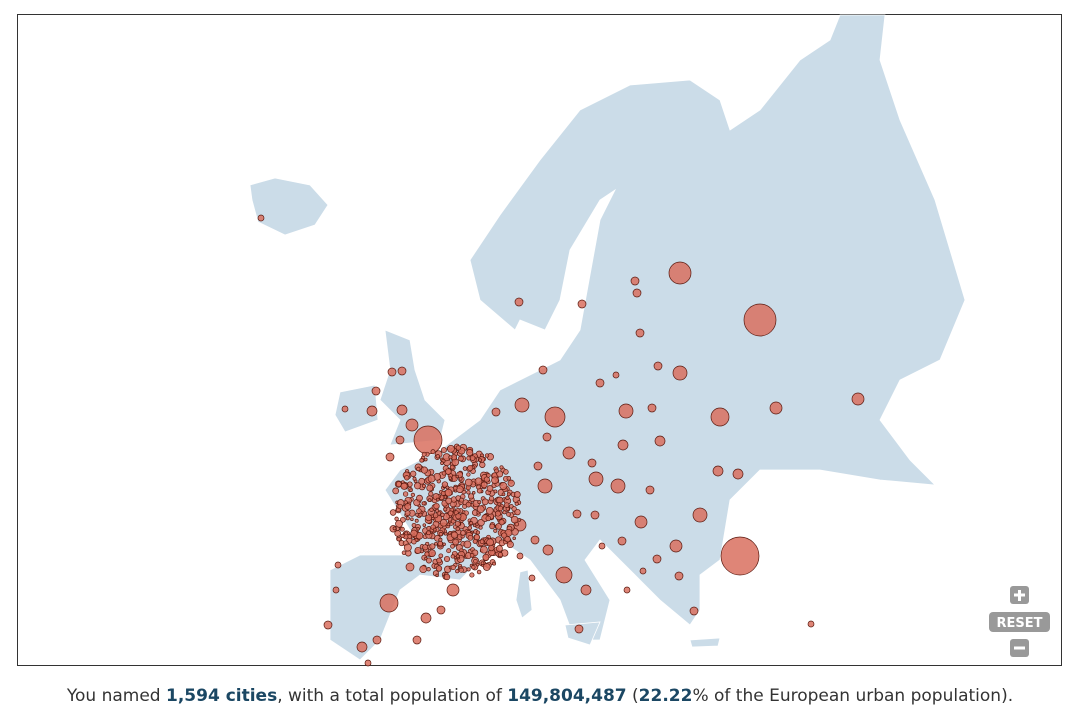  I want to click on text: You named, so click(116, 696).